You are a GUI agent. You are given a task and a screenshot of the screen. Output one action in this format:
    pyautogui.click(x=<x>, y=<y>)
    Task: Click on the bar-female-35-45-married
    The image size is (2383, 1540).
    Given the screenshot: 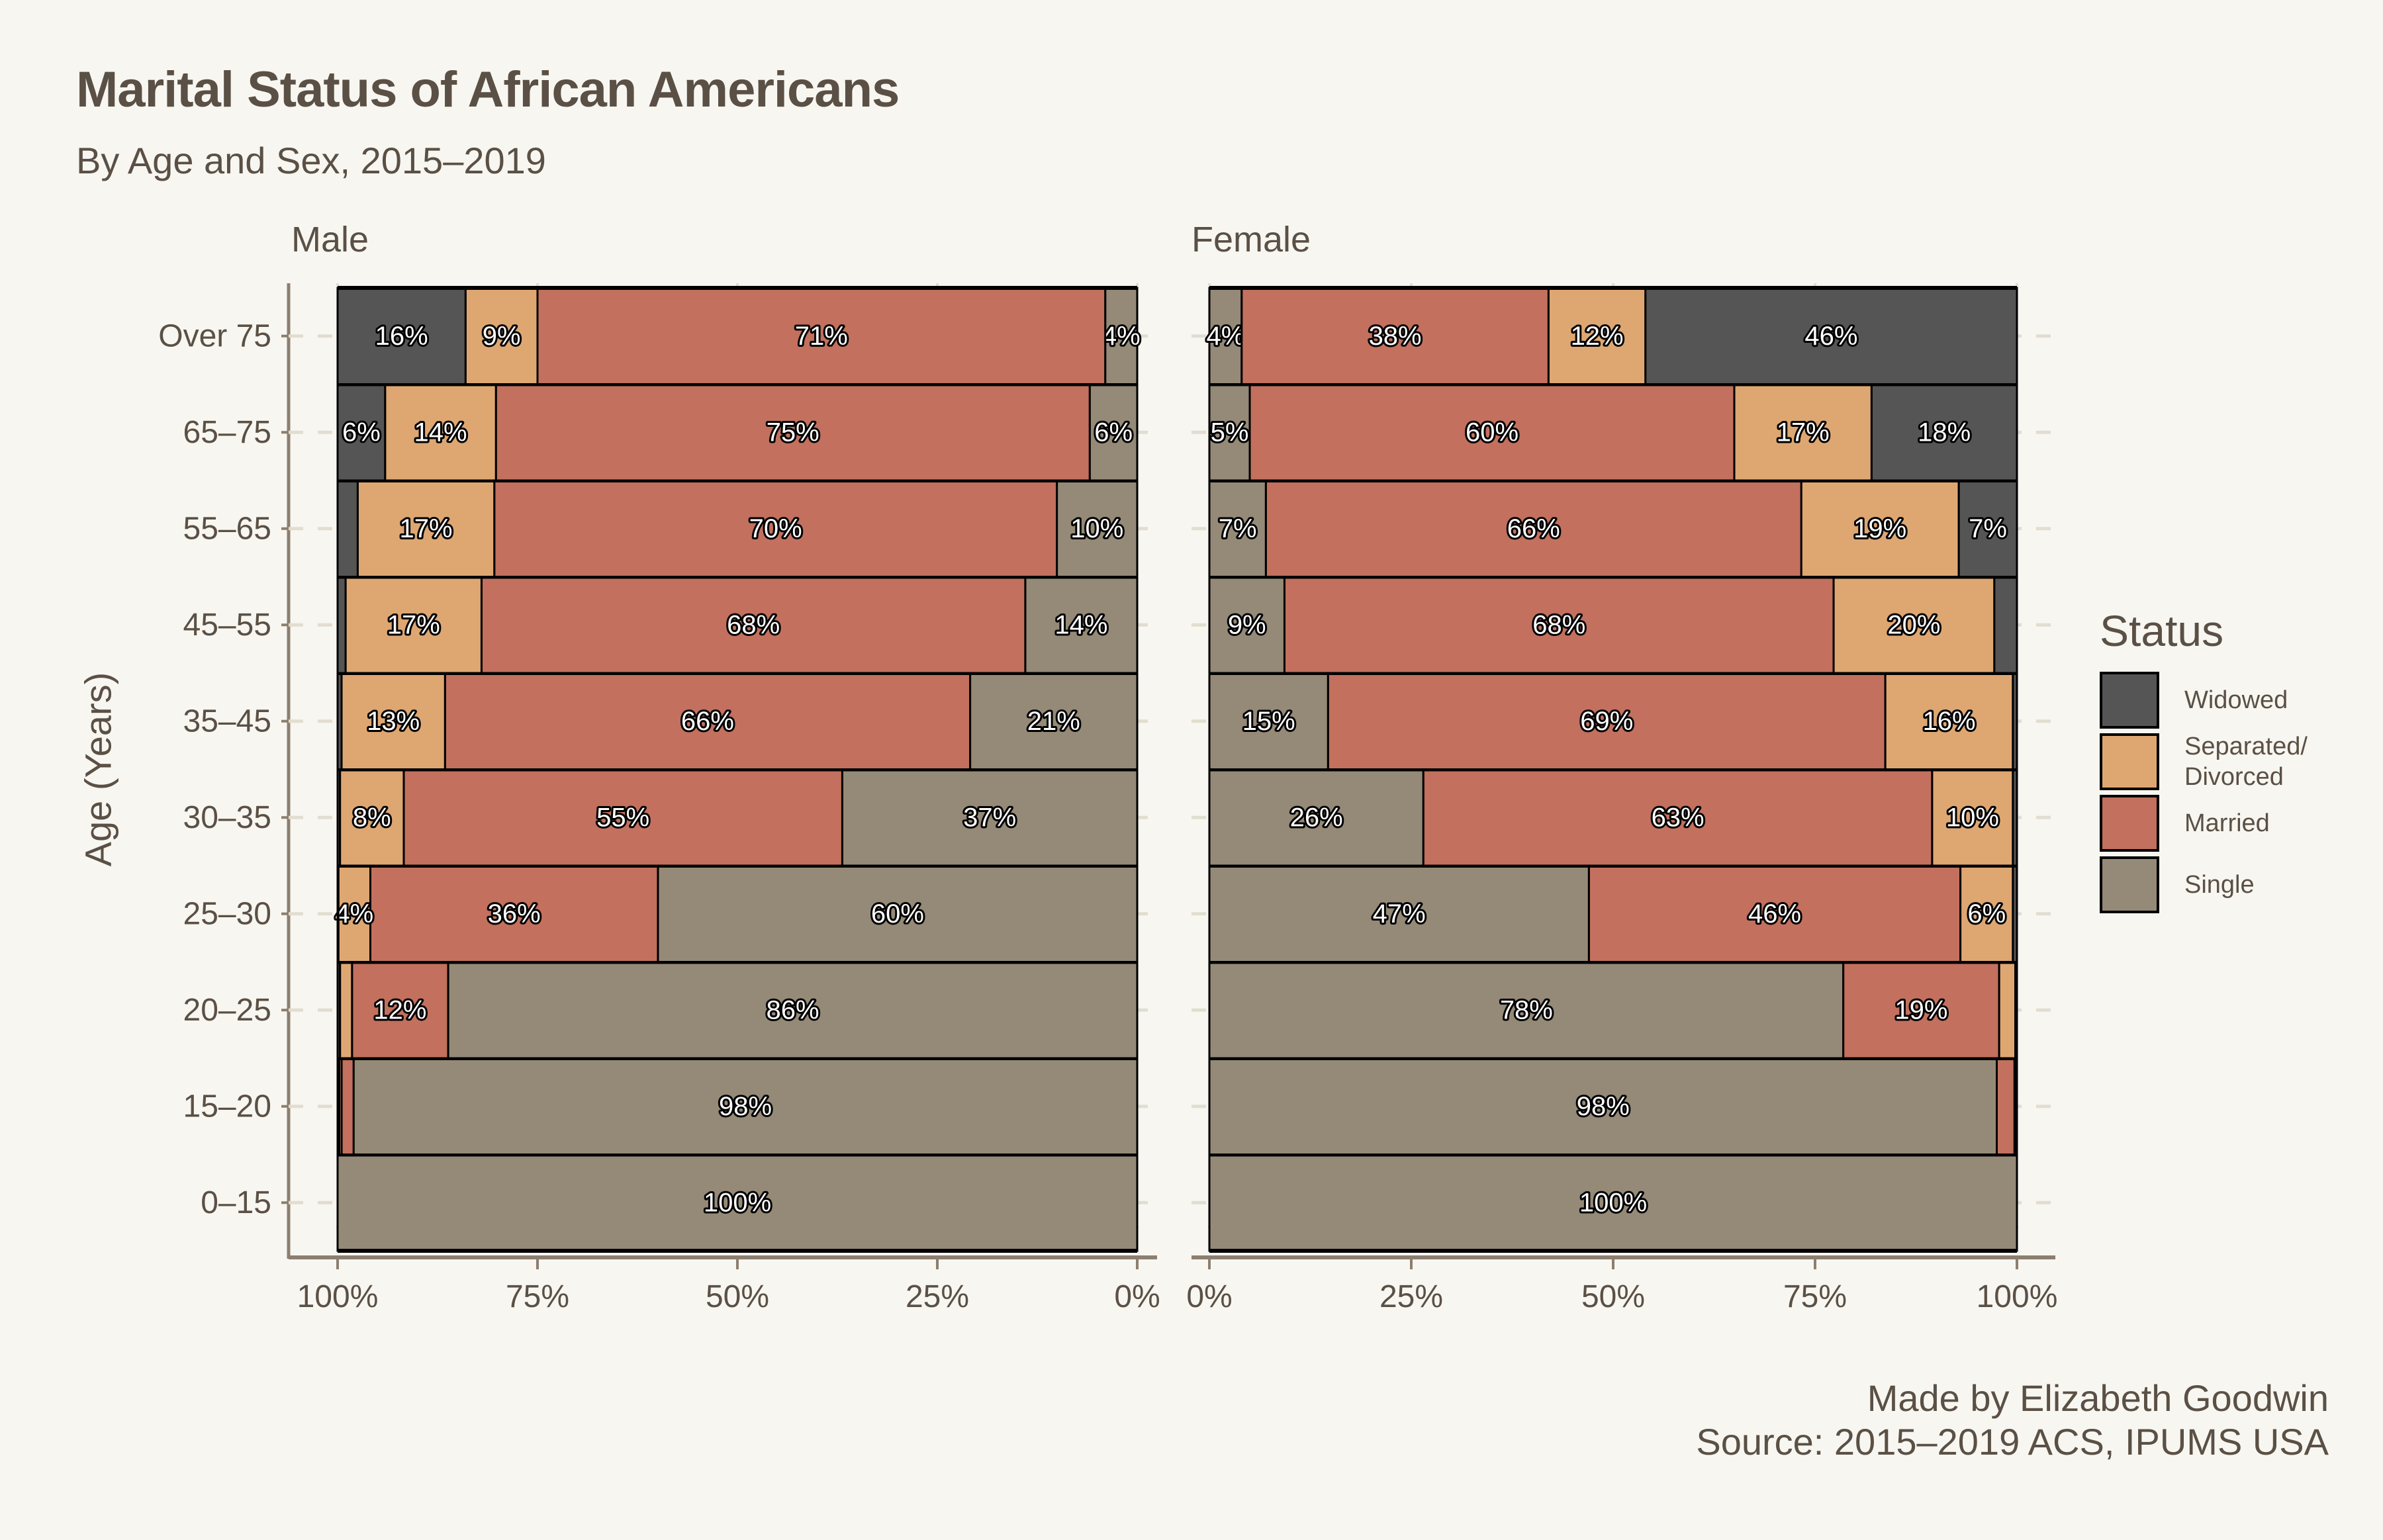 What is the action you would take?
    pyautogui.click(x=1607, y=721)
    